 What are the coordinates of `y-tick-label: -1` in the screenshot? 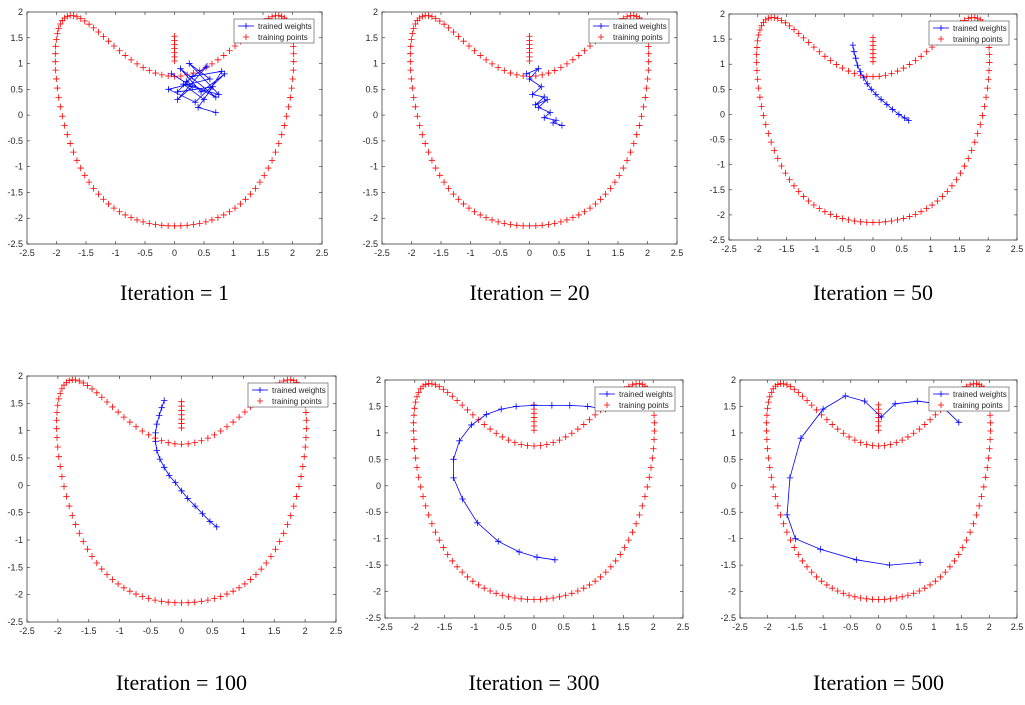 It's located at (721, 165).